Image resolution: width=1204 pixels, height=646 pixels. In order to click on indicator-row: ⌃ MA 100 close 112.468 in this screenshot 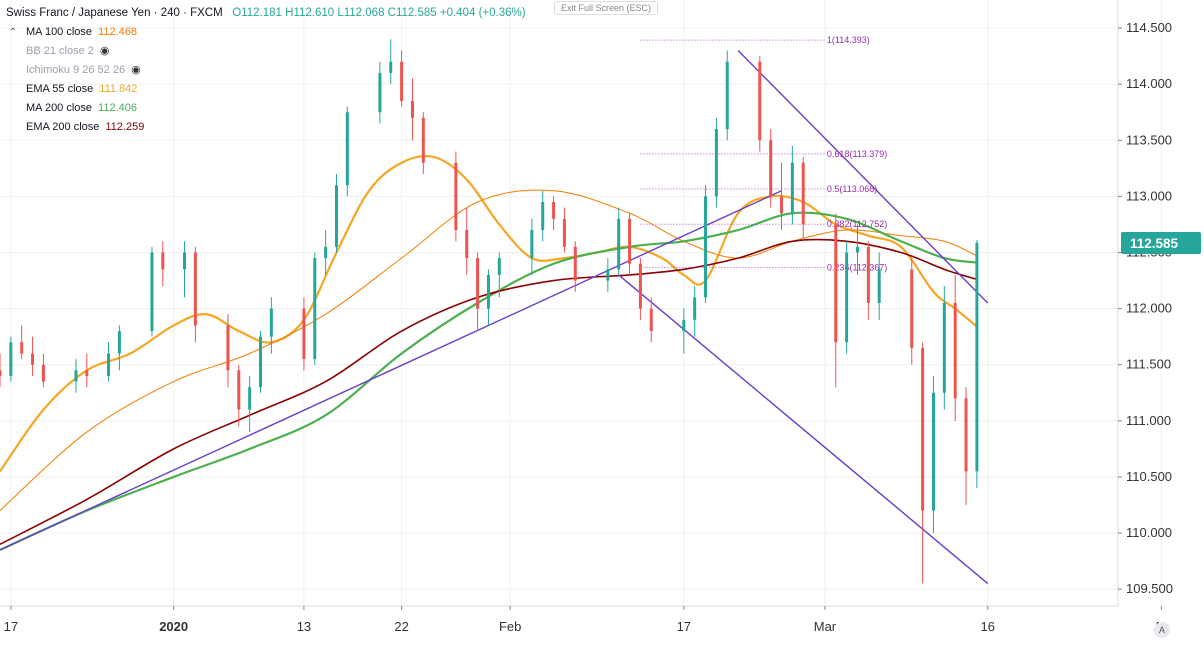, I will do `click(266, 32)`.